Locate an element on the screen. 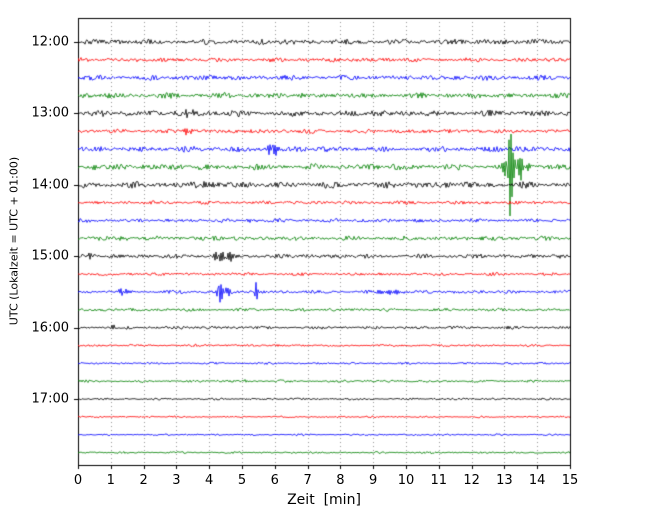 The width and height of the screenshot is (650, 520). y-tick-label: 15:00 is located at coordinates (50, 256).